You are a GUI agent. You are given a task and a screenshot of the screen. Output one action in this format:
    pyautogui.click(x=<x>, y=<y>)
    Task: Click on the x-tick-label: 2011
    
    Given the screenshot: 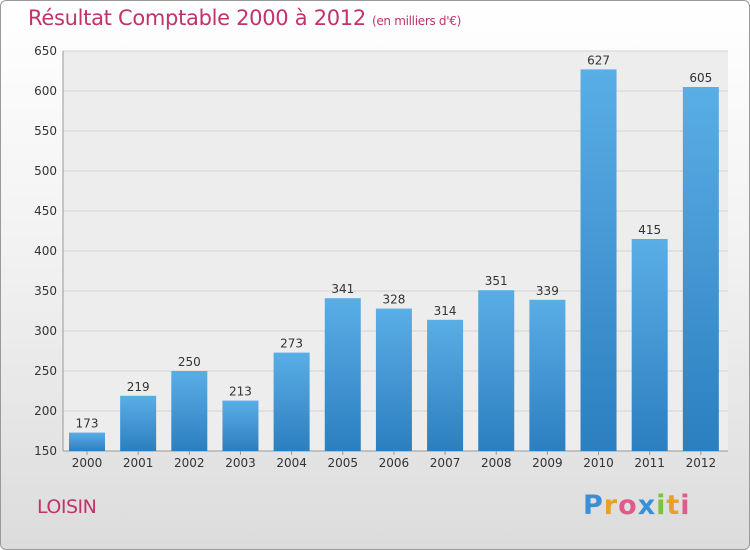 What is the action you would take?
    pyautogui.click(x=649, y=463)
    